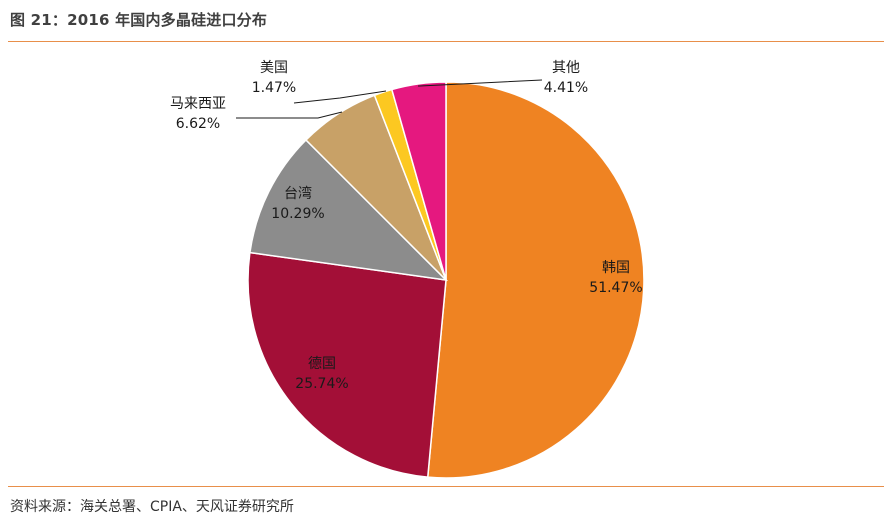 This screenshot has height=524, width=892. What do you see at coordinates (566, 88) in the screenshot?
I see `slice-value-label: 4.41%` at bounding box center [566, 88].